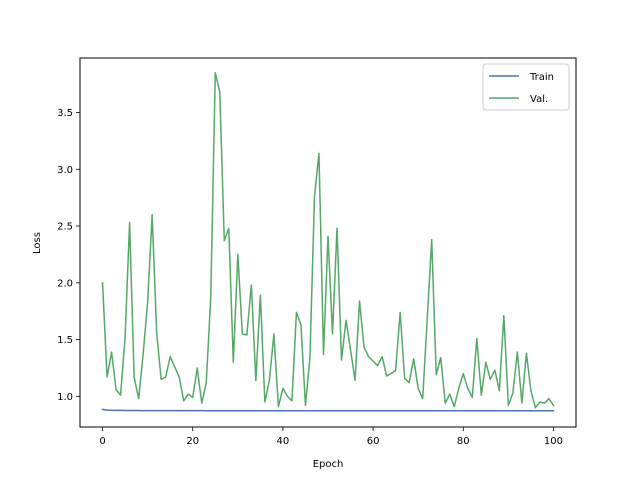 Image resolution: width=640 pixels, height=480 pixels. Describe the element at coordinates (68, 255) in the screenshot. I see `y-axis: 1.0 1.5 2.0 2.5 3.0 3.5` at that location.